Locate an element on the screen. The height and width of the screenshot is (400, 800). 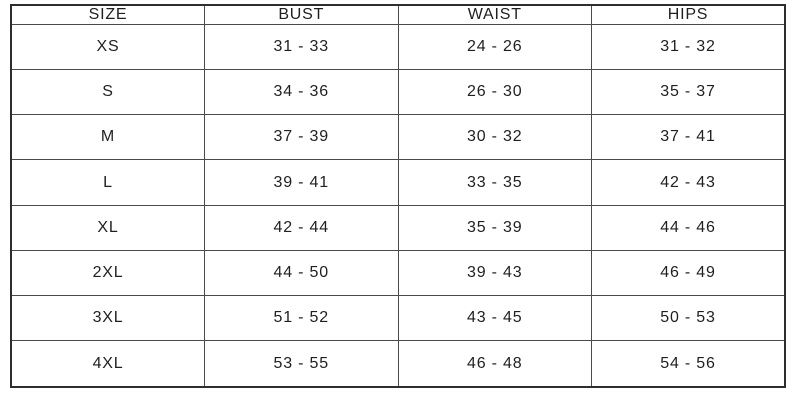
measurement-cell: 46 - 48 is located at coordinates (494, 364).